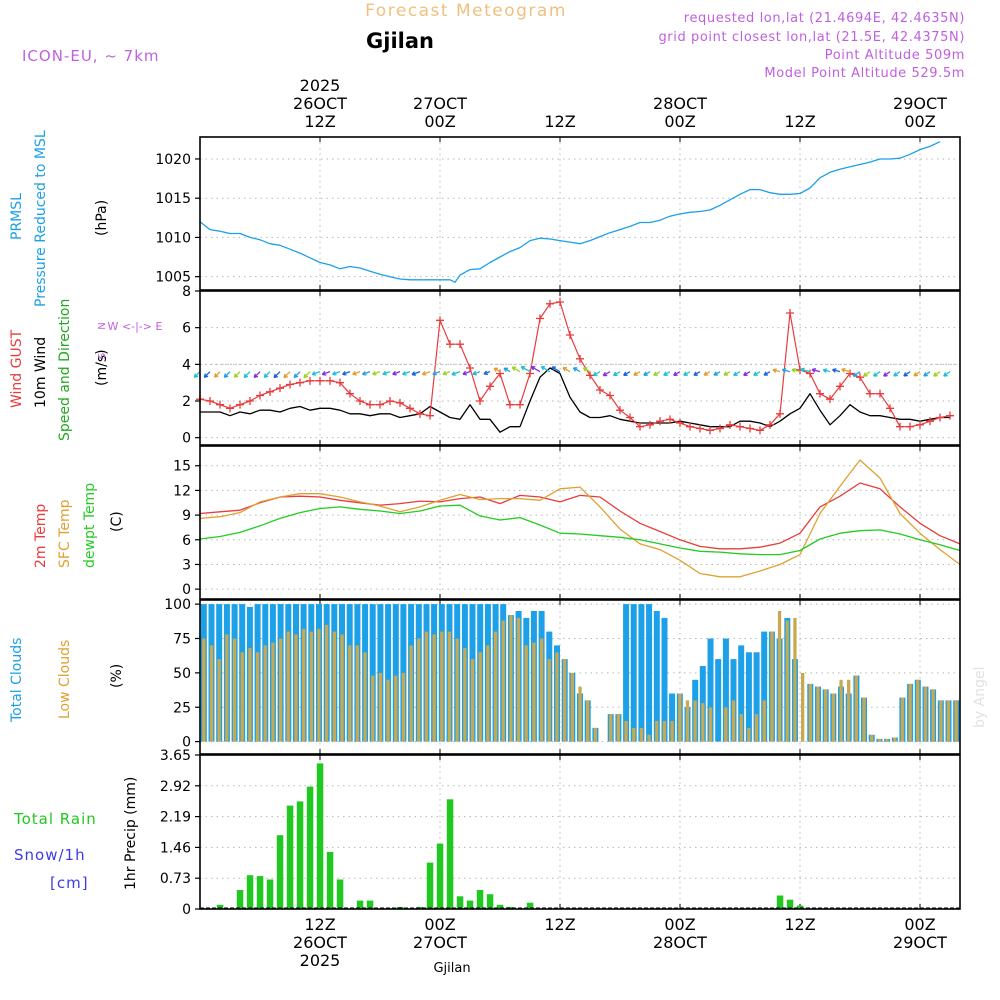  What do you see at coordinates (580, 832) in the screenshot?
I see `precip-frame` at bounding box center [580, 832].